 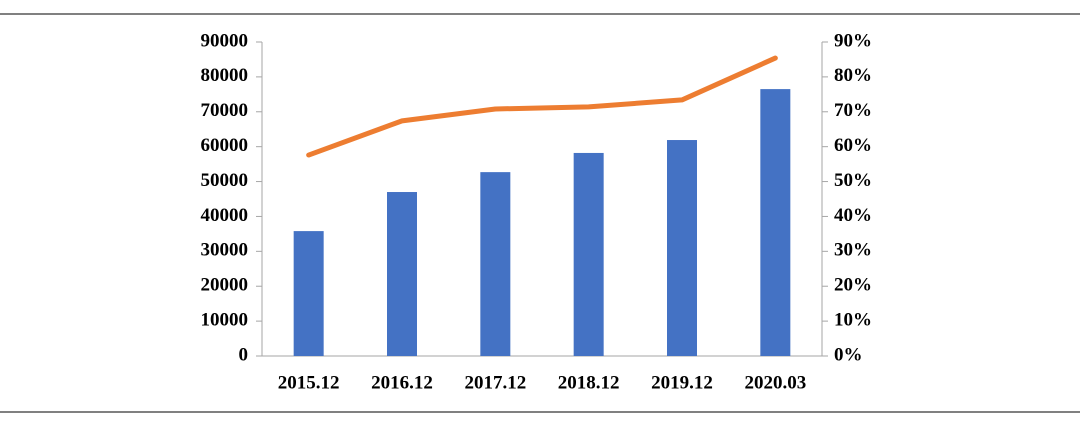 I want to click on y-tick-label: 60000, so click(x=225, y=145).